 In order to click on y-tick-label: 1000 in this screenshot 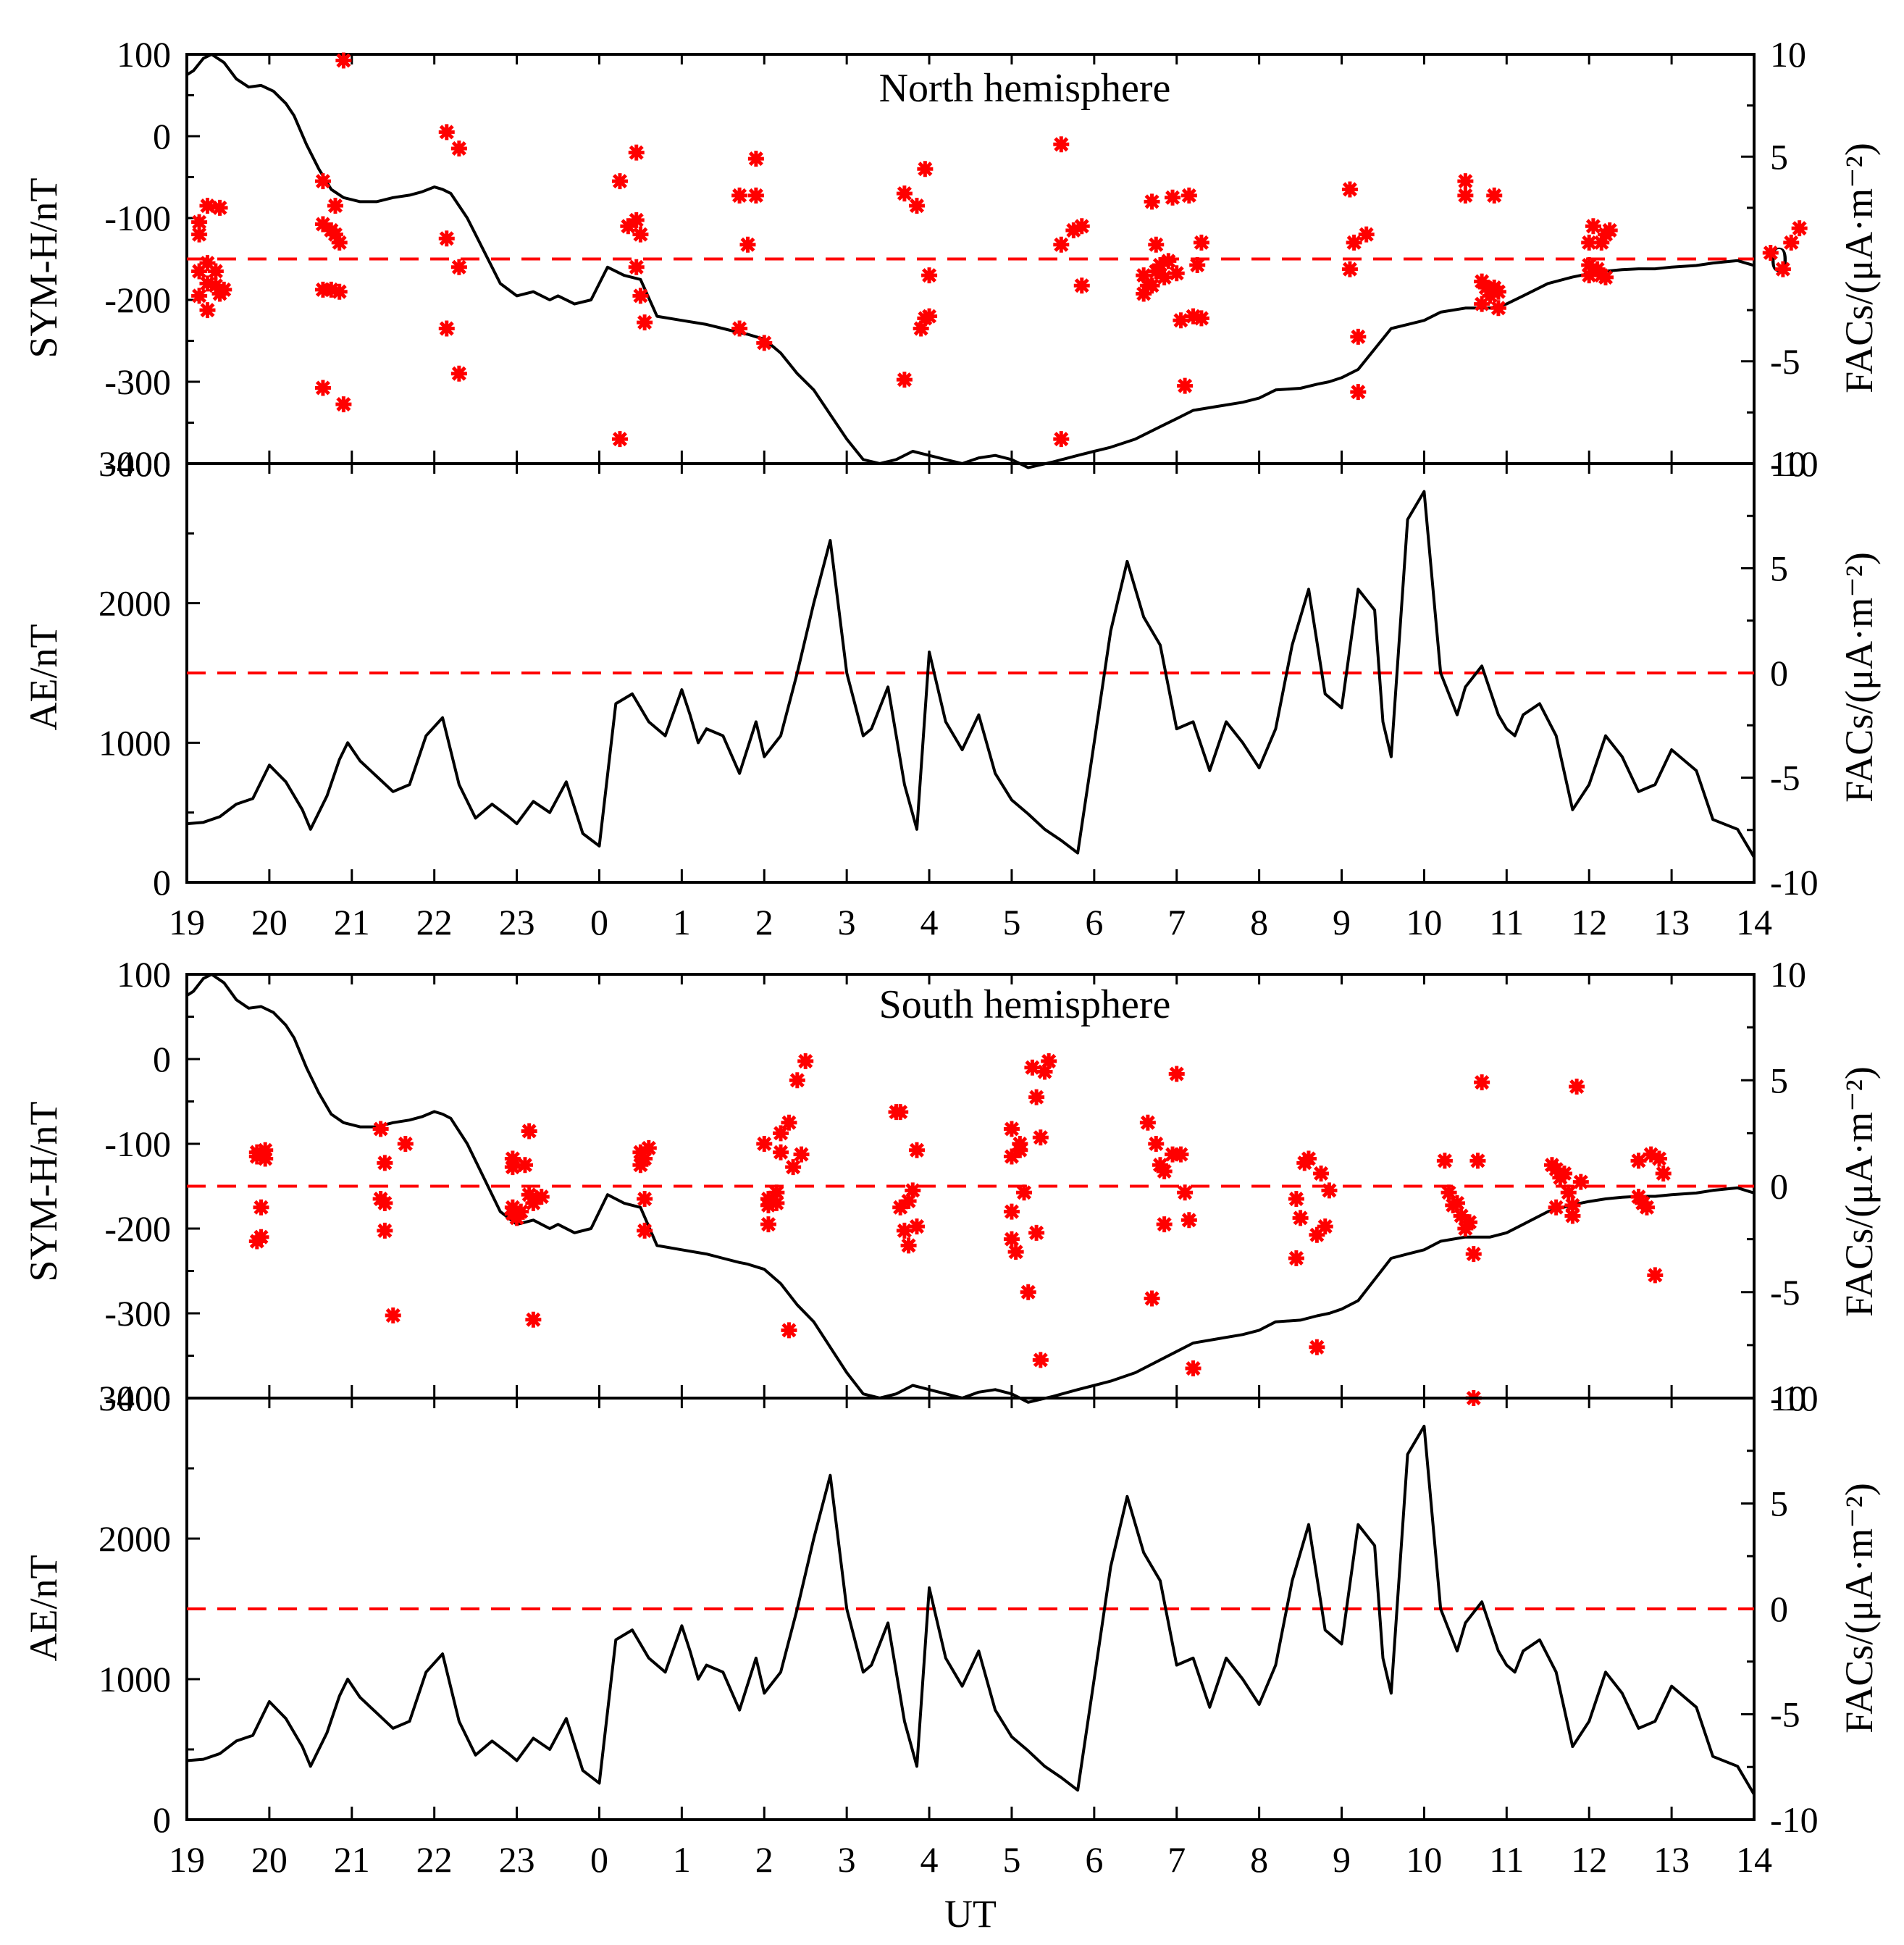, I will do `click(134, 1679)`.